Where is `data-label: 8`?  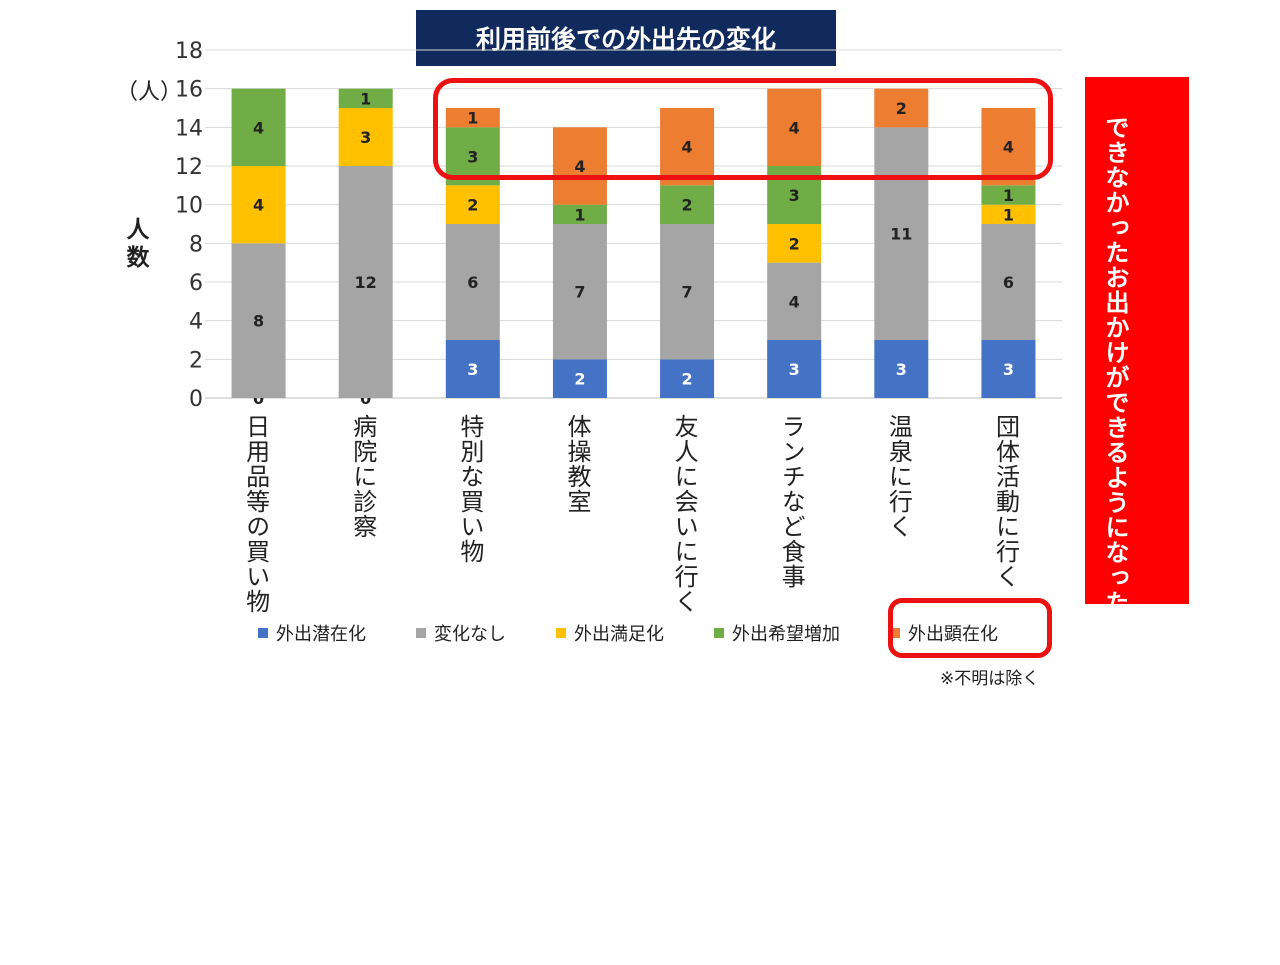 data-label: 8 is located at coordinates (258, 321).